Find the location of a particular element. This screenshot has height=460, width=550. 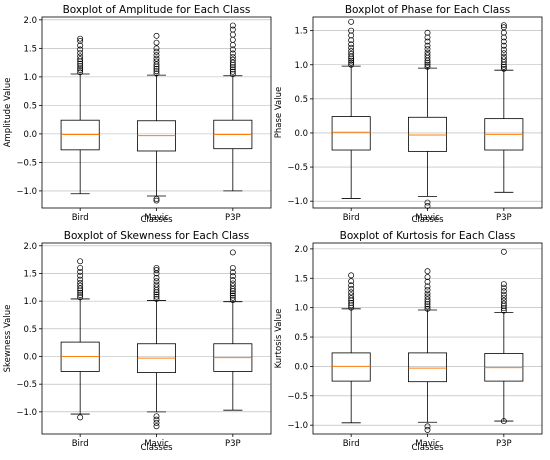

skewness-xtick-label: Bird is located at coordinates (80, 444).